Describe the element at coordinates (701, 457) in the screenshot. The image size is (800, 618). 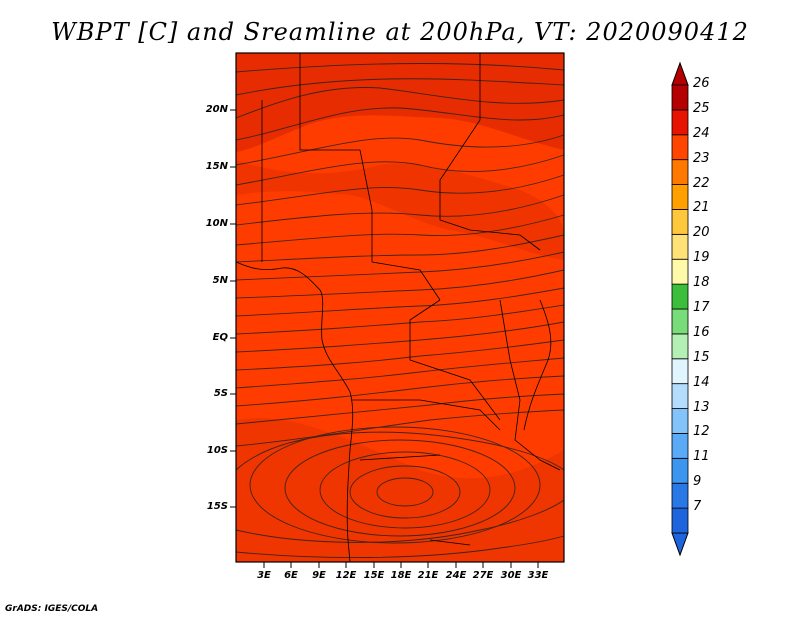
I see `colorbar-label-11: 11` at that location.